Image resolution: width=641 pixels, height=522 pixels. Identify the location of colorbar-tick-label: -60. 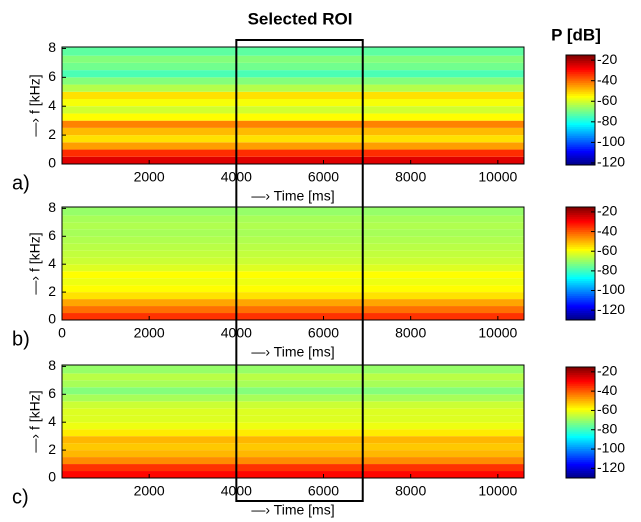
(607, 409).